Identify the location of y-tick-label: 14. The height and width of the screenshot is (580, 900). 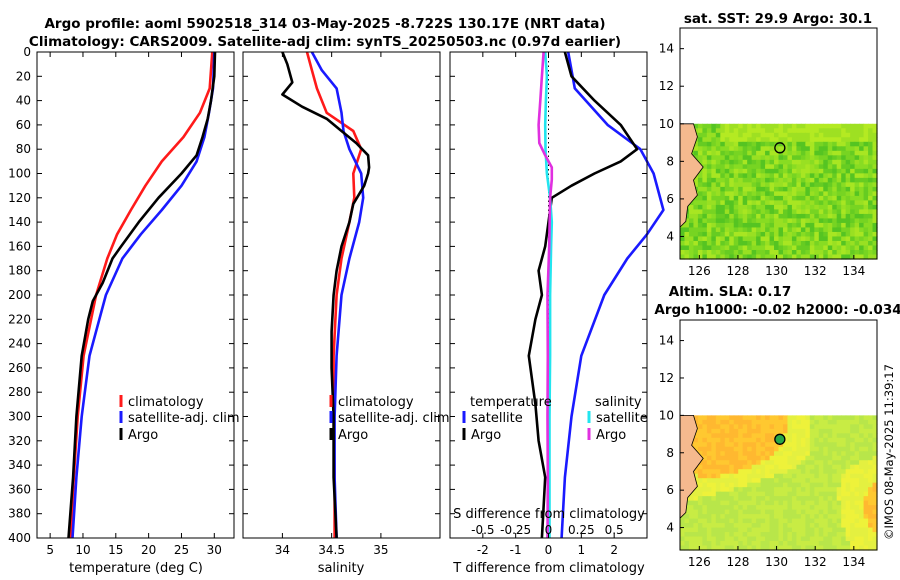
(666, 49).